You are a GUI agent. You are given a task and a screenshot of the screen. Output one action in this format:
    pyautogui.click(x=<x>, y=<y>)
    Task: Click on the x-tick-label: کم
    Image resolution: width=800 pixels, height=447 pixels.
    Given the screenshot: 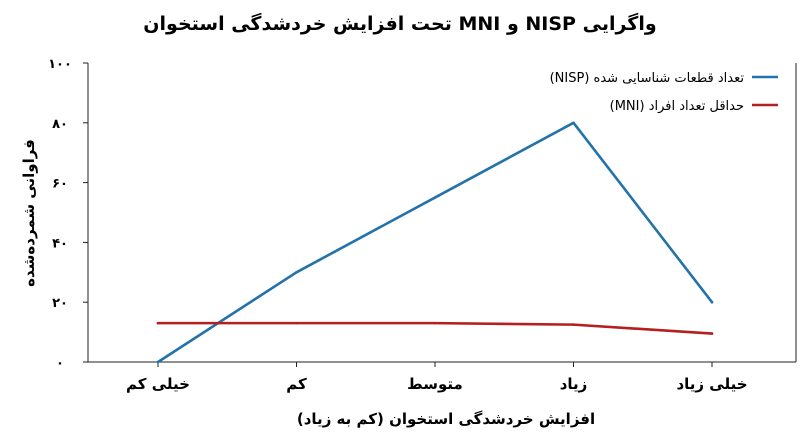 What is the action you would take?
    pyautogui.click(x=296, y=384)
    